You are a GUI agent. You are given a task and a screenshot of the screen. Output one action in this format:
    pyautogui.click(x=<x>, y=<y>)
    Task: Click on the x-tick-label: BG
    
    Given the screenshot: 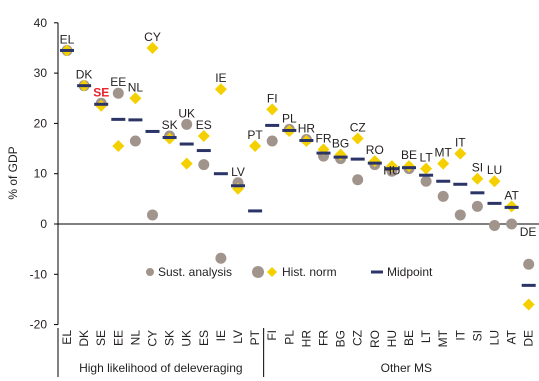 What is the action you would take?
    pyautogui.click(x=341, y=338)
    